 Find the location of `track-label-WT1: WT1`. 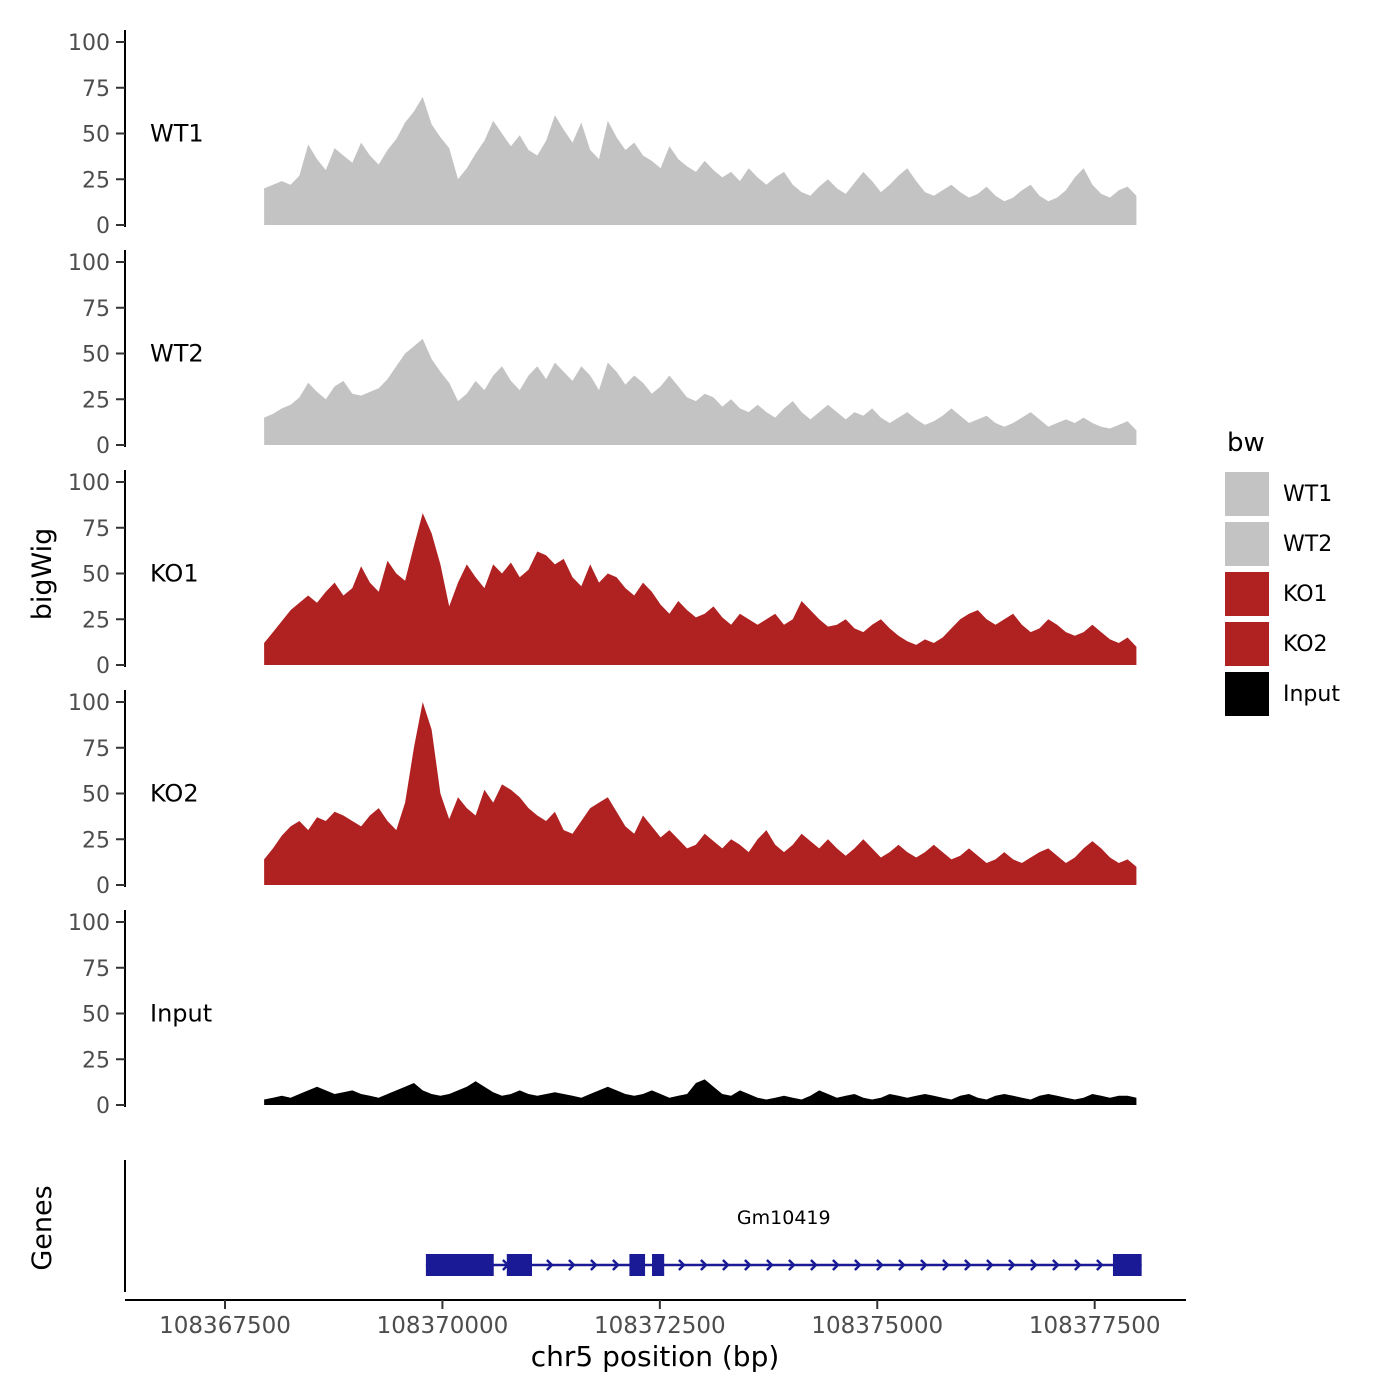

track-label-WT1: WT1 is located at coordinates (177, 134).